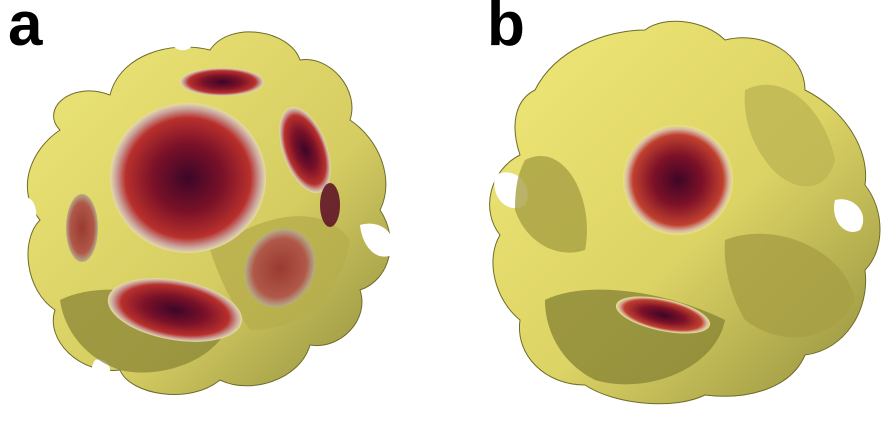  What do you see at coordinates (330, 205) in the screenshot?
I see `spot-far-right` at bounding box center [330, 205].